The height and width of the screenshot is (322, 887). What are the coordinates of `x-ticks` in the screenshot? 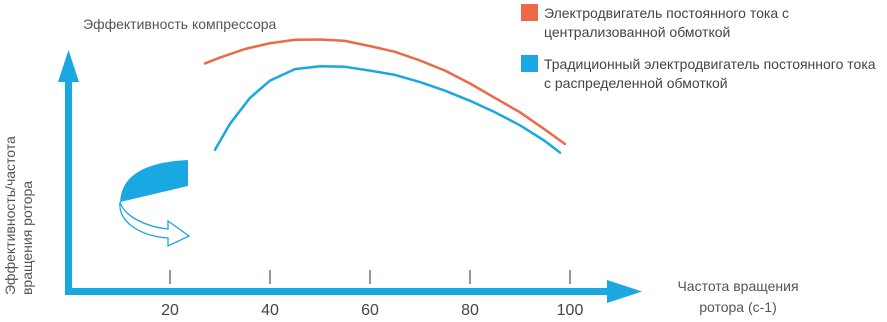 It's located at (370, 277).